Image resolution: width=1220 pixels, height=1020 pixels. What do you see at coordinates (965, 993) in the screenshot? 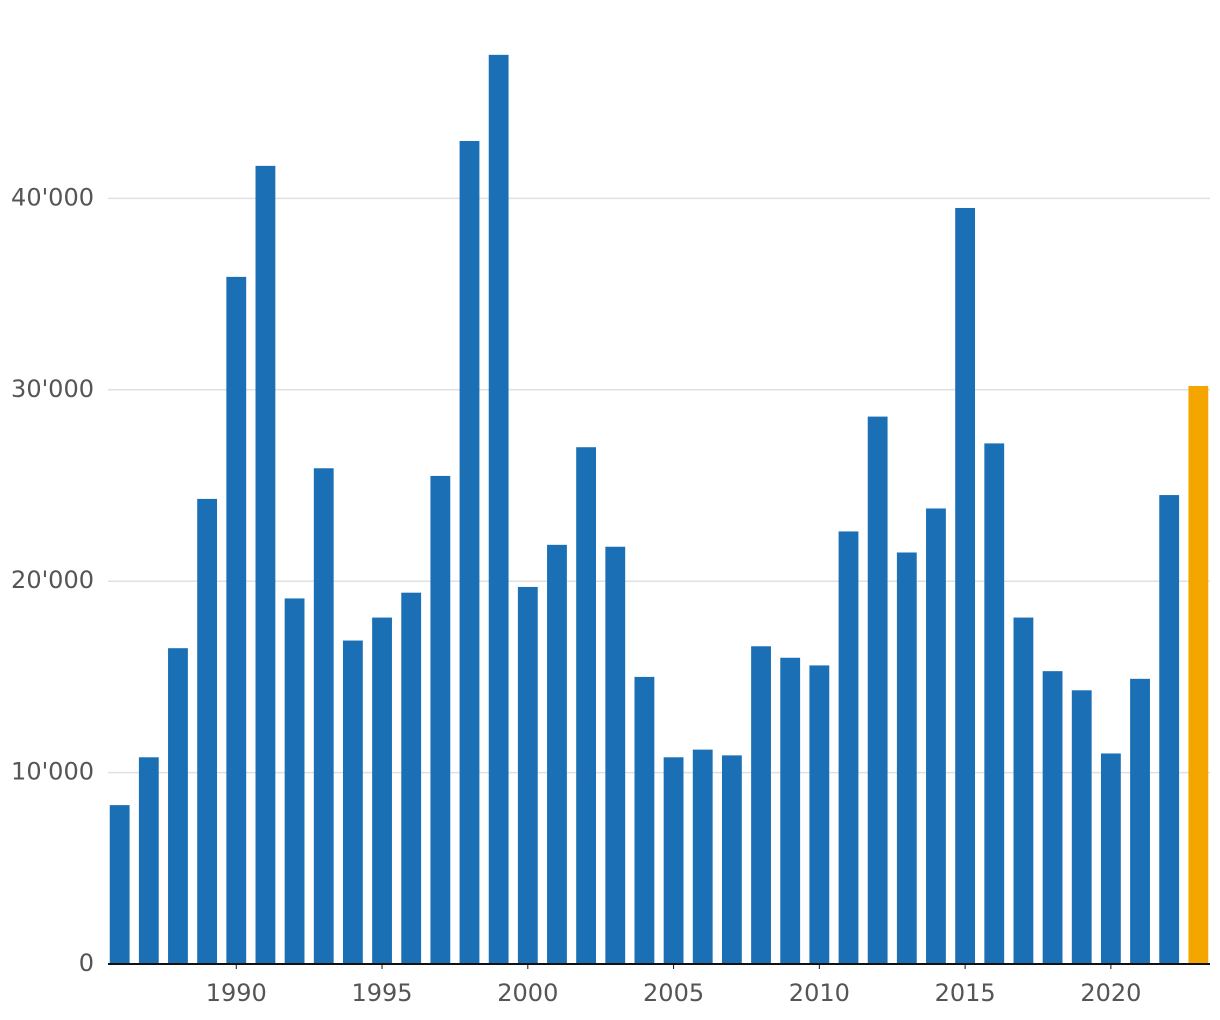
I see `x-tick-label: 2015` at bounding box center [965, 993].